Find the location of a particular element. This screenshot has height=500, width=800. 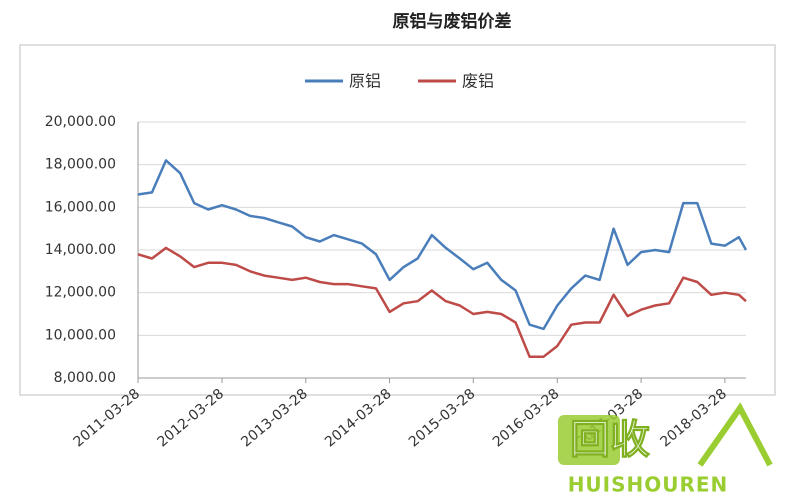

x-tick-label: 2016-03-28 is located at coordinates (526, 418).